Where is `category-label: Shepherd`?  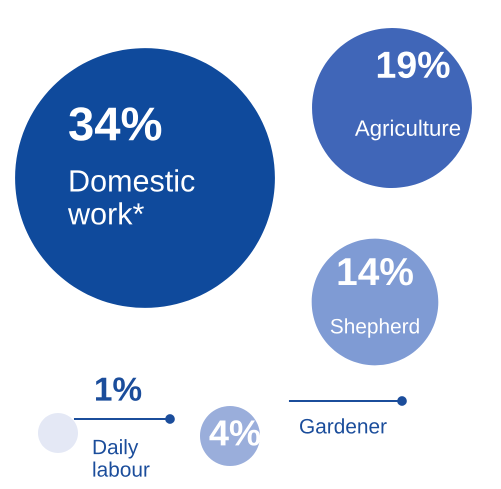
category-label: Shepherd is located at coordinates (374, 328).